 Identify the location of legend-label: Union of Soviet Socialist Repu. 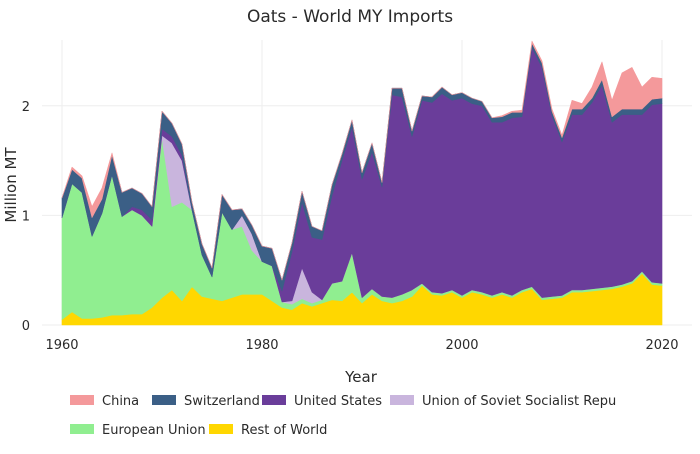
(519, 401).